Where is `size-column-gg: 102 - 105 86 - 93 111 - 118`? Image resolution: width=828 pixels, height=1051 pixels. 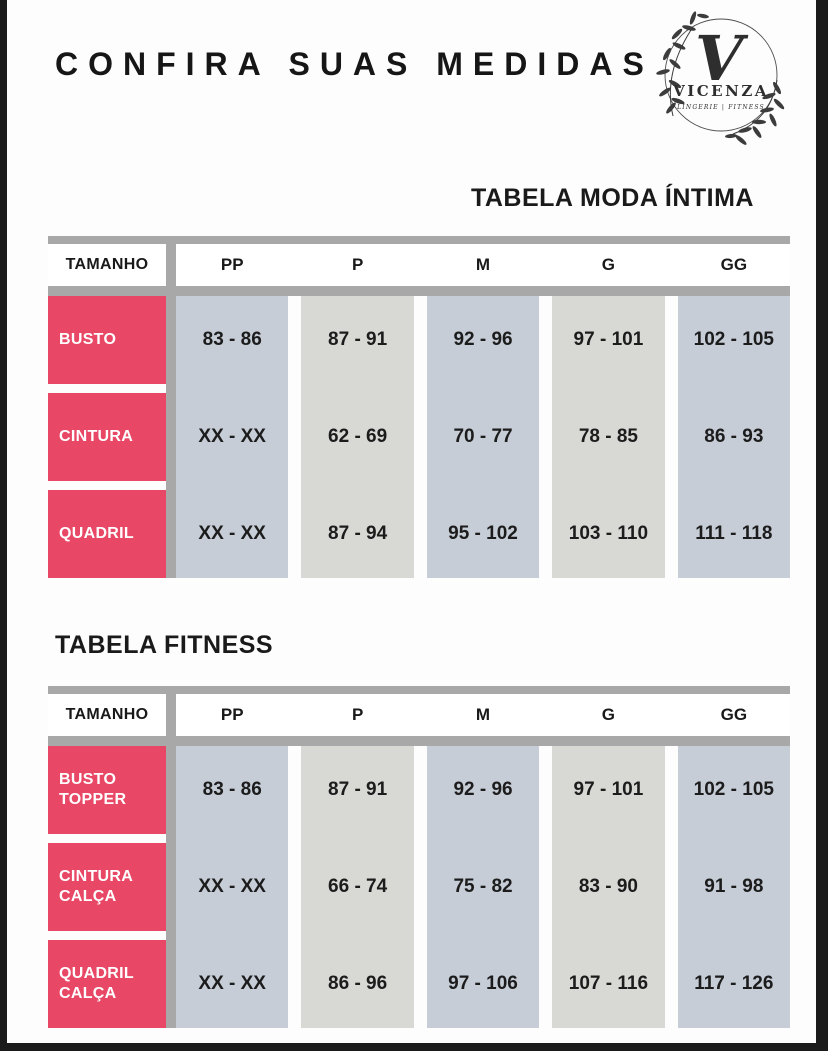 size-column-gg: 102 - 105 86 - 93 111 - 118 is located at coordinates (734, 437).